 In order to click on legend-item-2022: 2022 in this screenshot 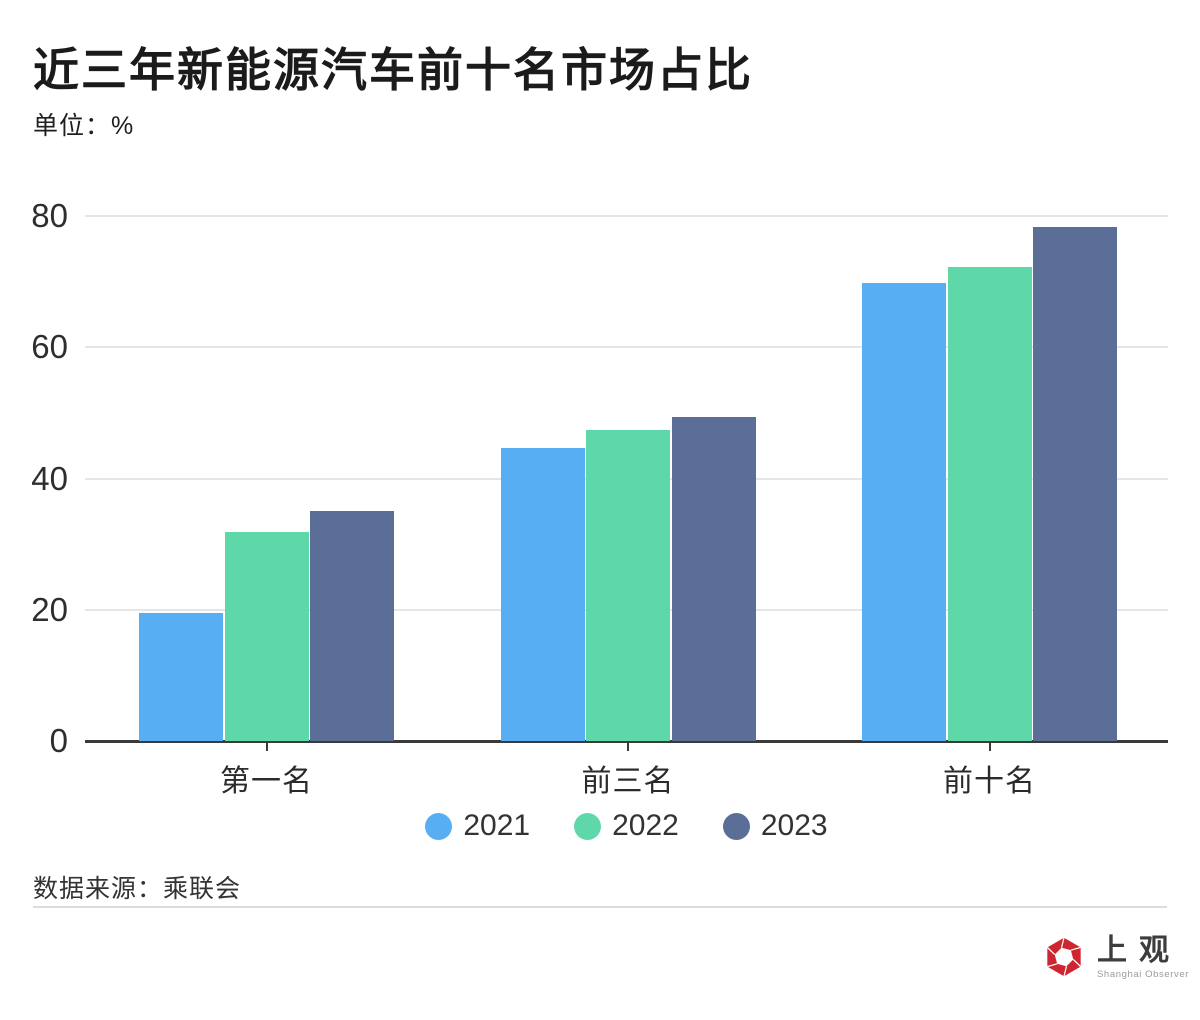, I will do `click(626, 826)`.